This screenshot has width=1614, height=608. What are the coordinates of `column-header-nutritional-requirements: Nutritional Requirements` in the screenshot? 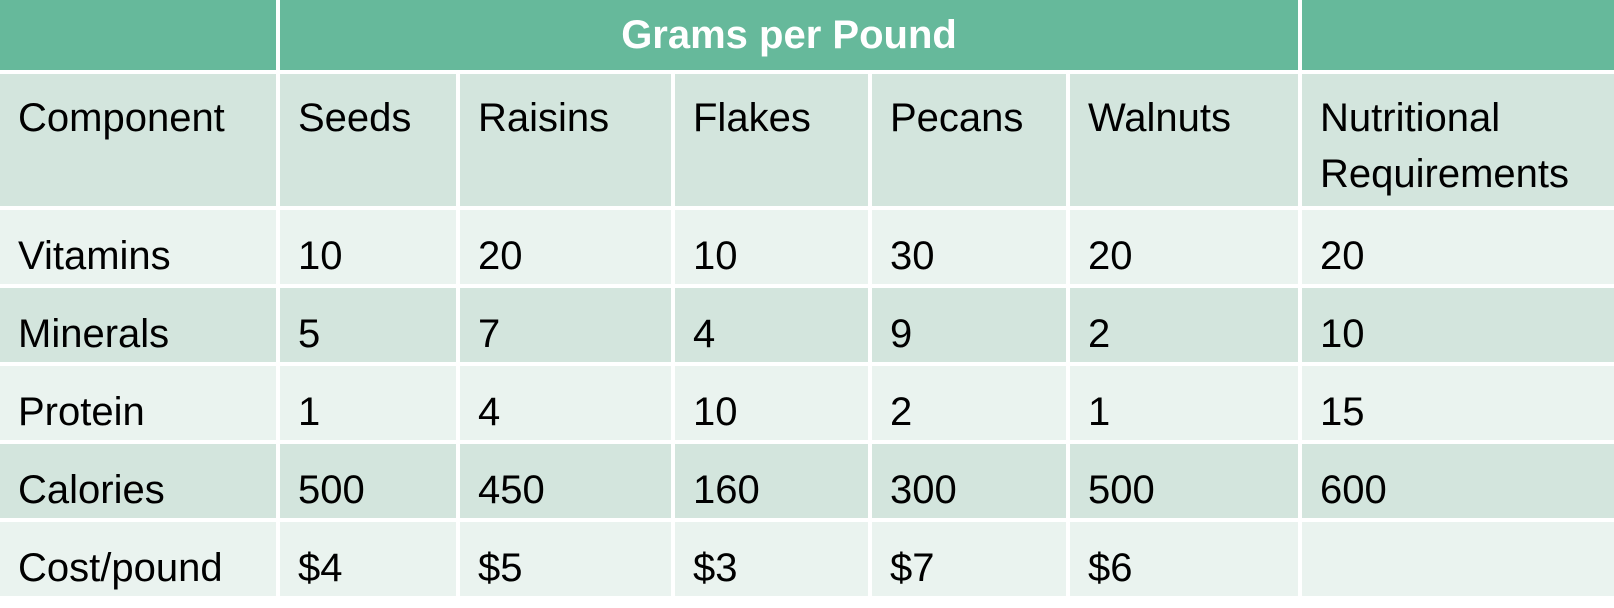 It's located at (1458, 142).